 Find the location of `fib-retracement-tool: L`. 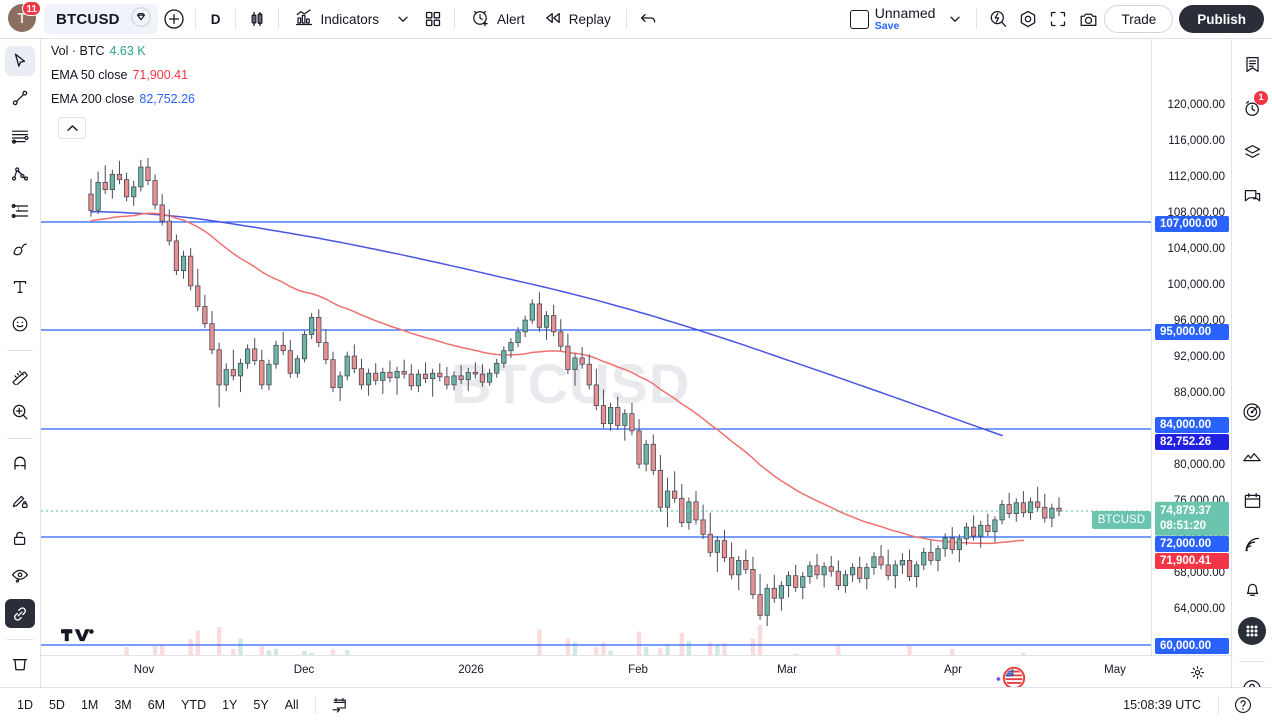

fib-retracement-tool: L is located at coordinates (20, 212).